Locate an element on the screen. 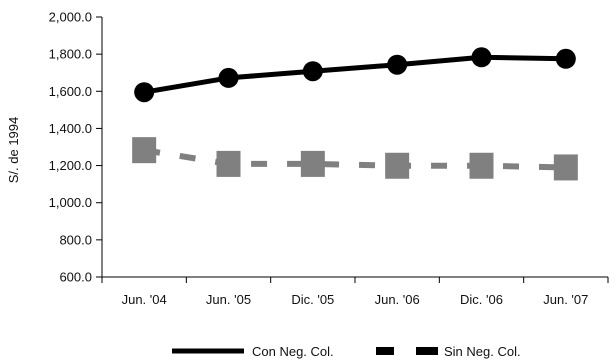 The width and height of the screenshot is (614, 363). x-tick-label: Jun. '07 is located at coordinates (565, 299).